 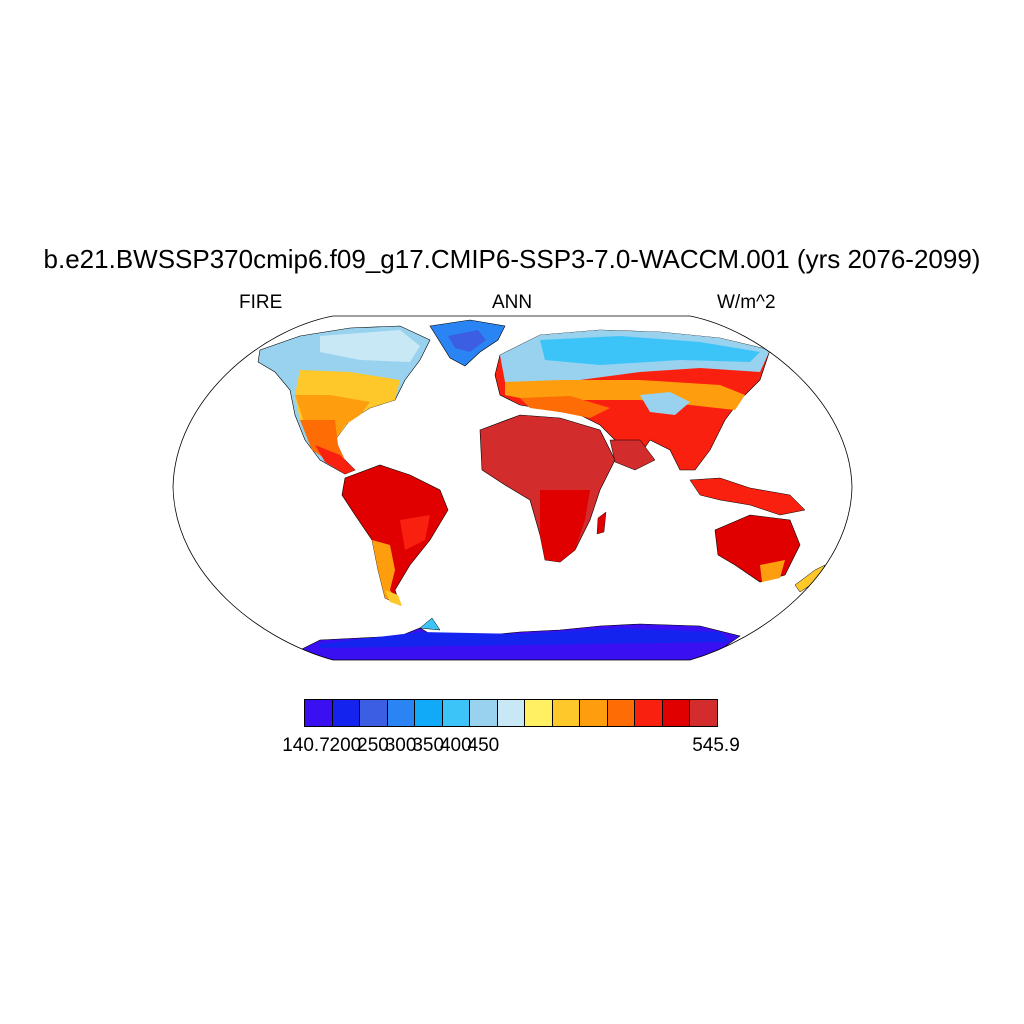 What do you see at coordinates (345, 745) in the screenshot?
I see `colorbar-label: 200` at bounding box center [345, 745].